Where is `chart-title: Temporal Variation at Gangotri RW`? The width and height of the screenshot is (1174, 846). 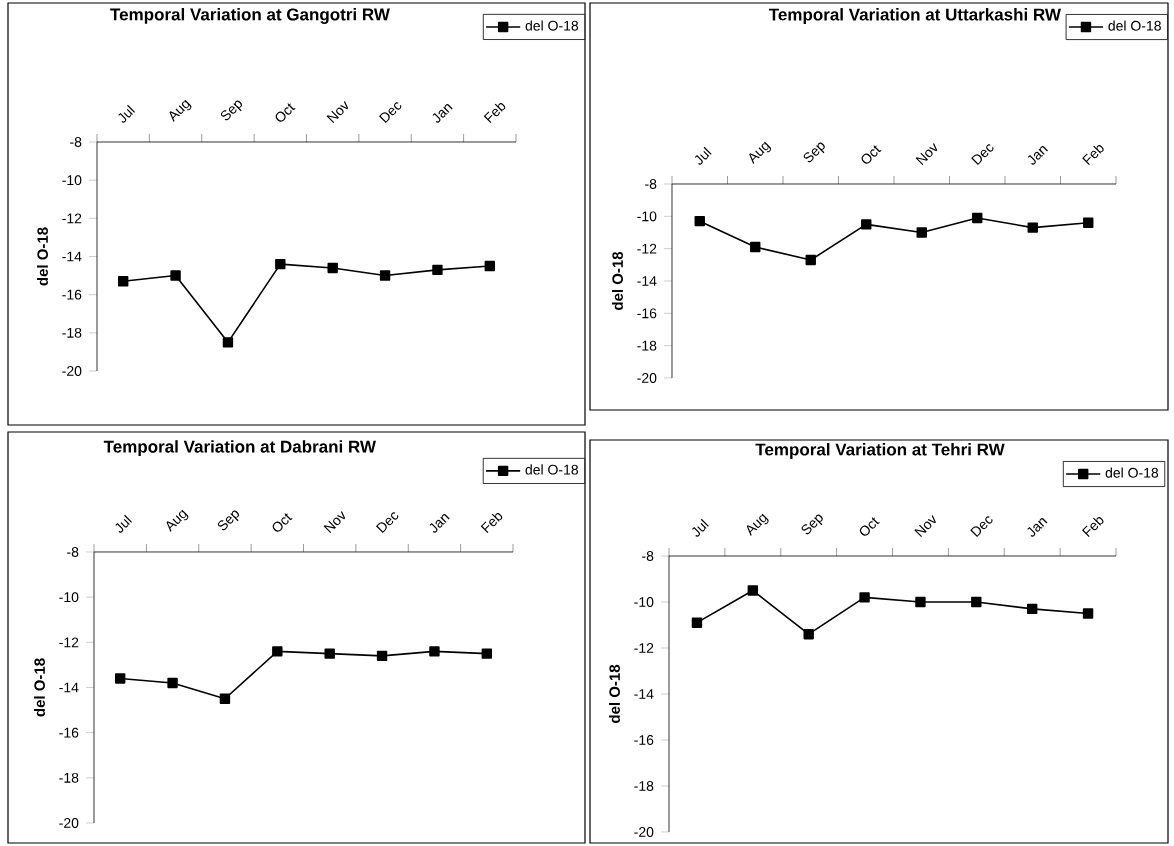
chart-title: Temporal Variation at Gangotri RW is located at coordinates (250, 15).